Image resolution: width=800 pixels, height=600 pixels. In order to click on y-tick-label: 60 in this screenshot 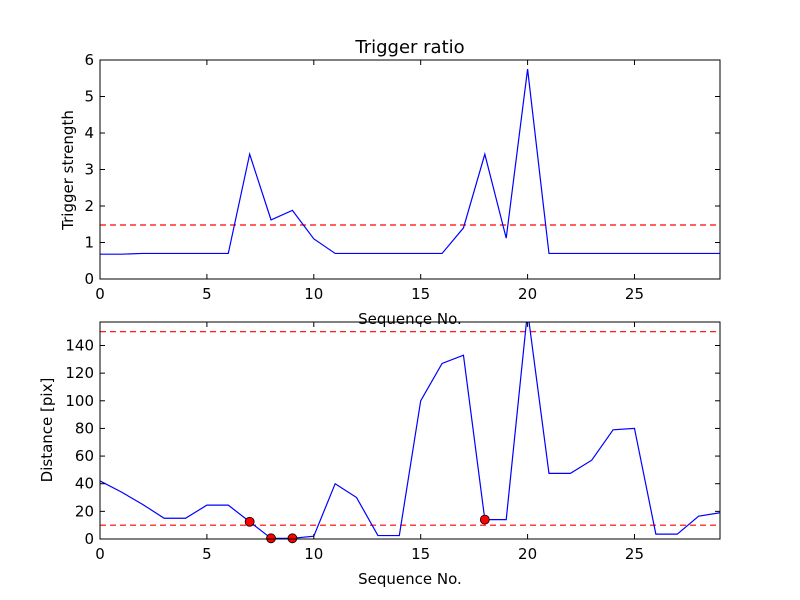, I will do `click(84, 456)`.